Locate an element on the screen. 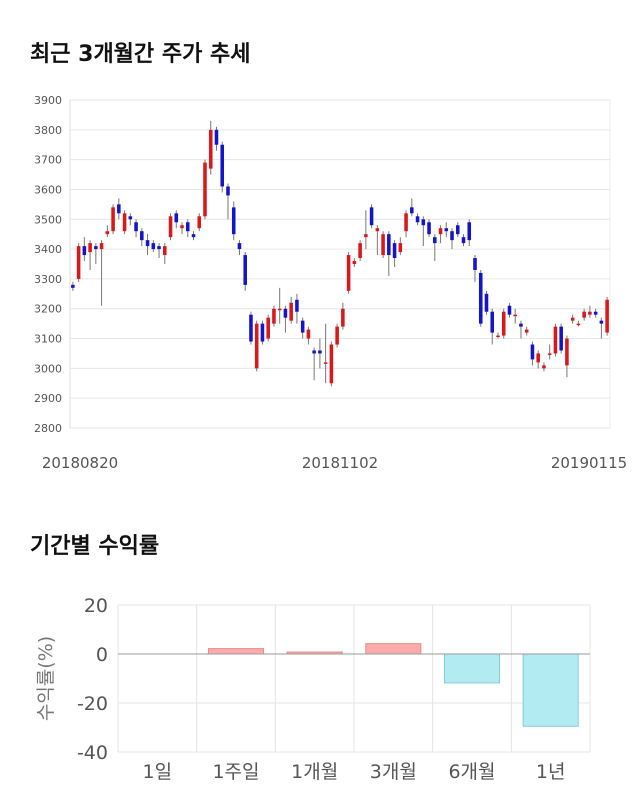  returns-y-tick-label: -20 is located at coordinates (92, 704).